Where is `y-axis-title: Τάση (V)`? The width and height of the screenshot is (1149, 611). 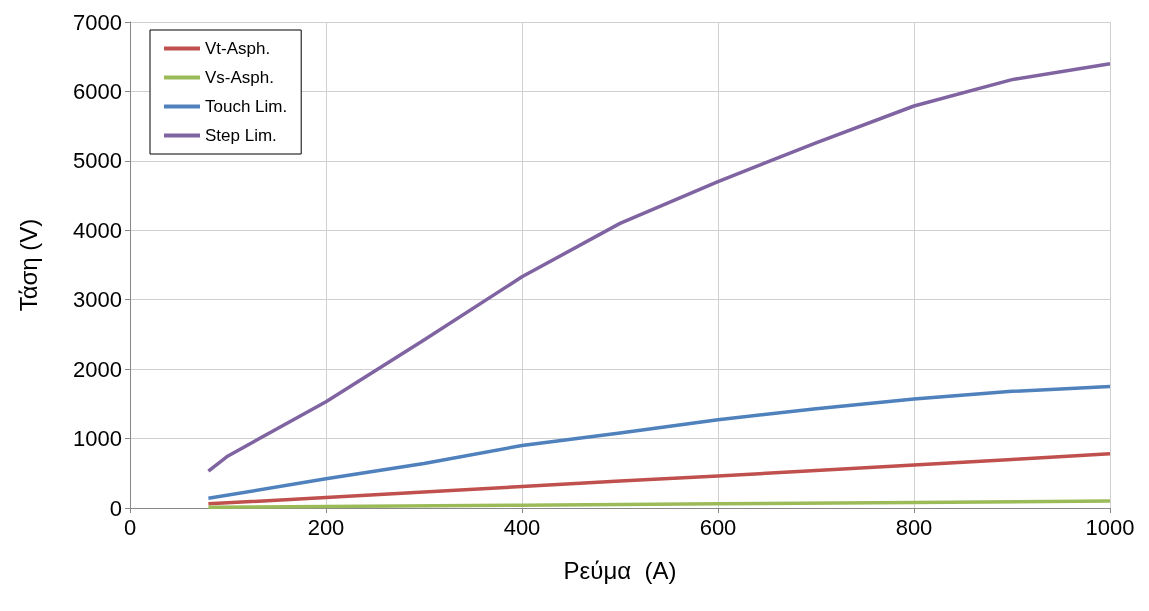 y-axis-title: Τάση (V) is located at coordinates (28, 265).